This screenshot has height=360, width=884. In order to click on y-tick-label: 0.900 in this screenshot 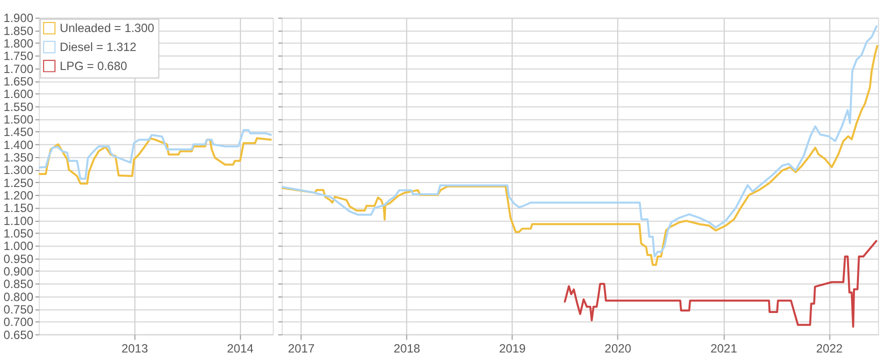, I will do `click(18, 271)`.